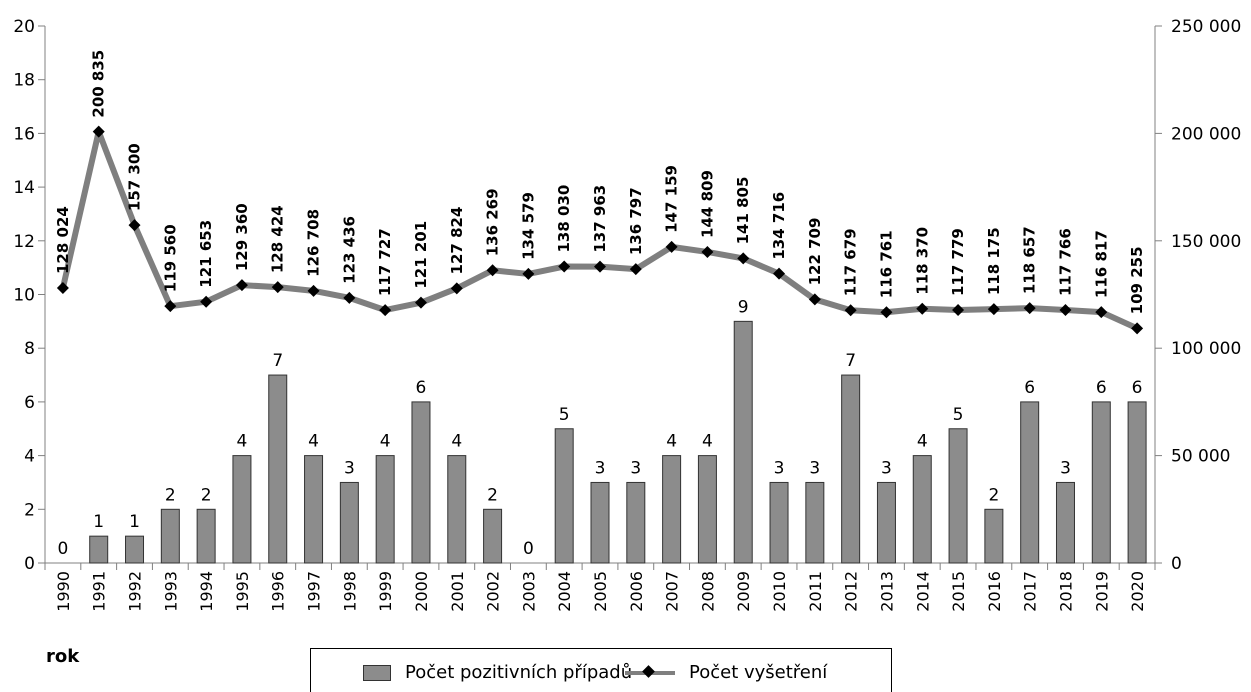 This screenshot has height=692, width=1251. I want to click on x-tick-label: 2004, so click(564, 591).